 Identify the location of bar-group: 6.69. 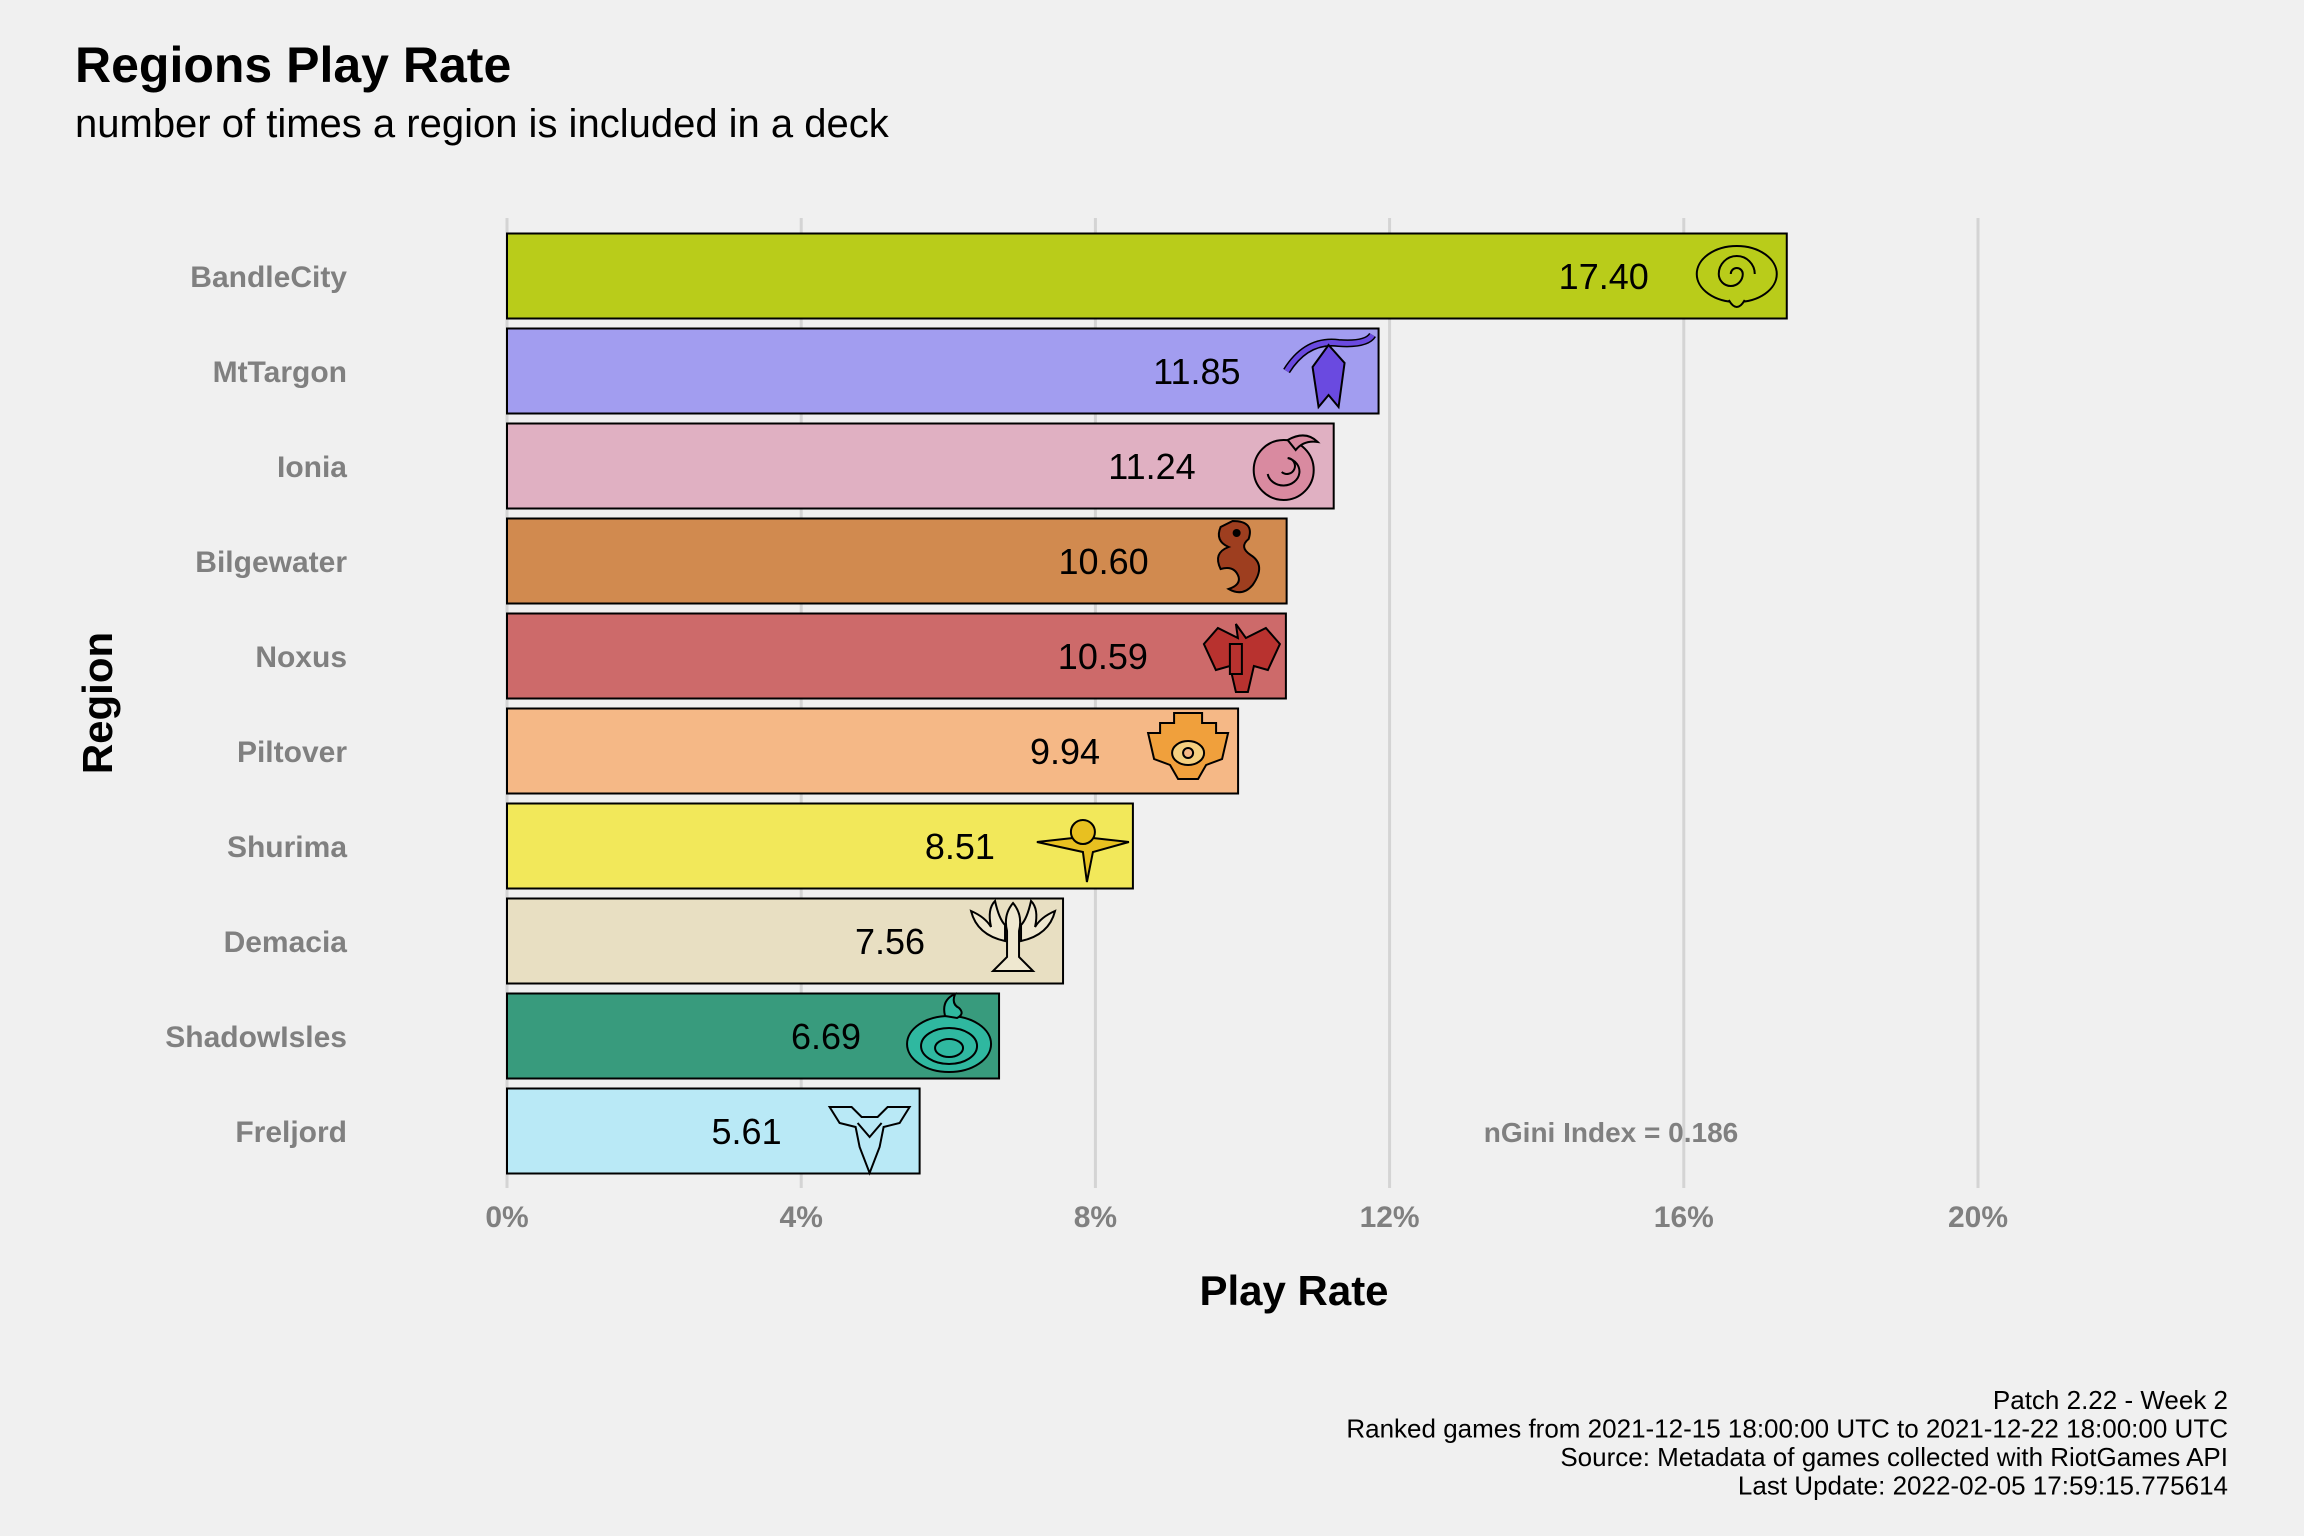
(753, 1036).